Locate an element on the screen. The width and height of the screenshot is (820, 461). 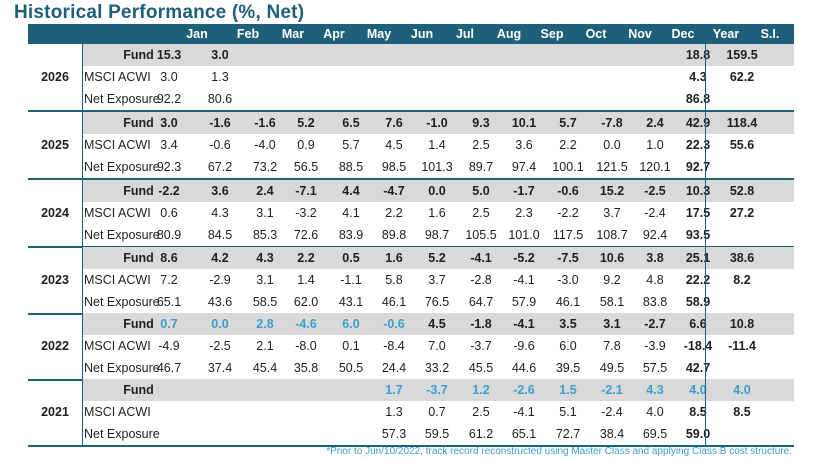
column-header-oct: Oct is located at coordinates (596, 34).